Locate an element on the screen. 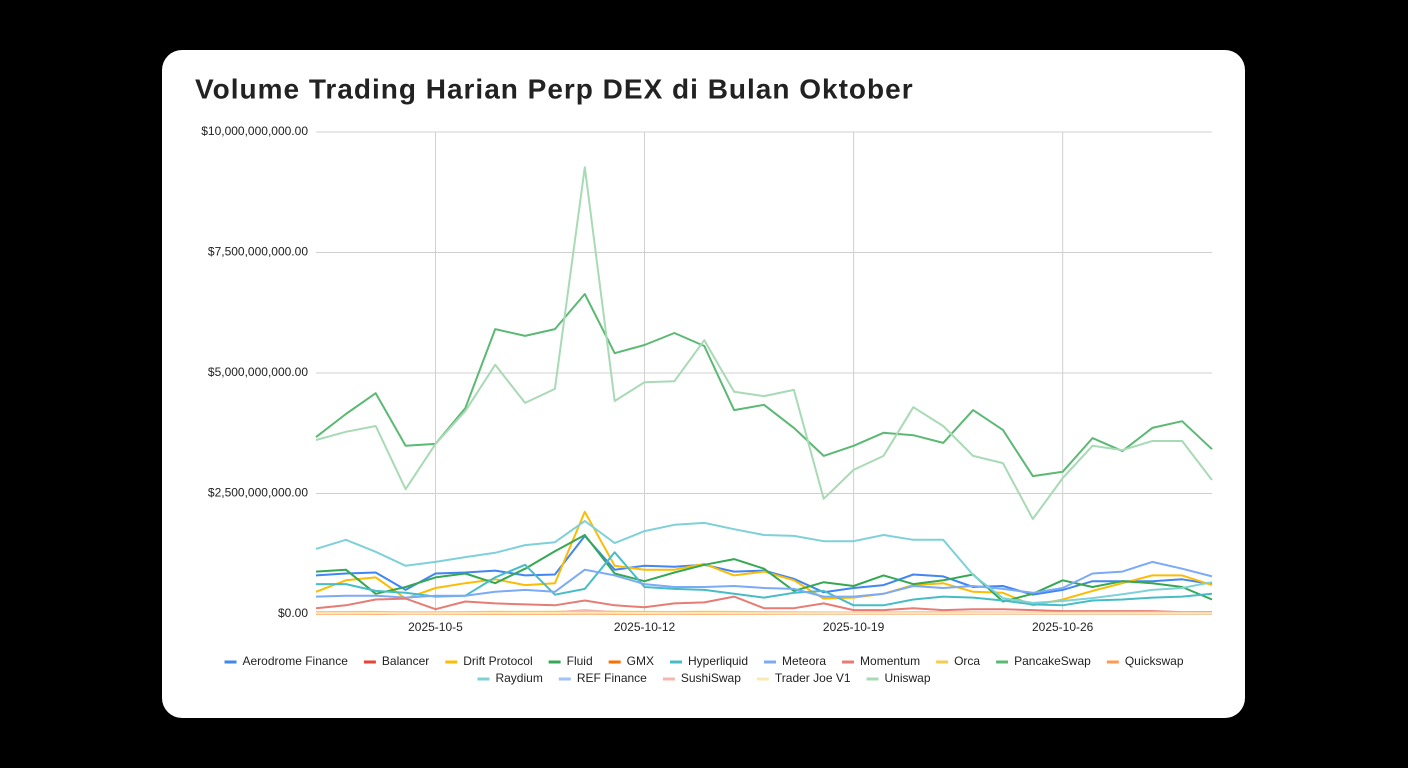 The image size is (1408, 768). x-tick-label: 2025-10-5 is located at coordinates (435, 627).